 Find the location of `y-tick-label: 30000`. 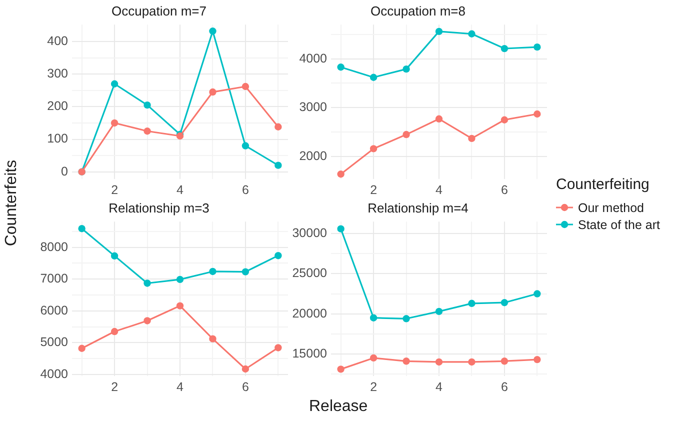

y-tick-label: 30000 is located at coordinates (310, 233).